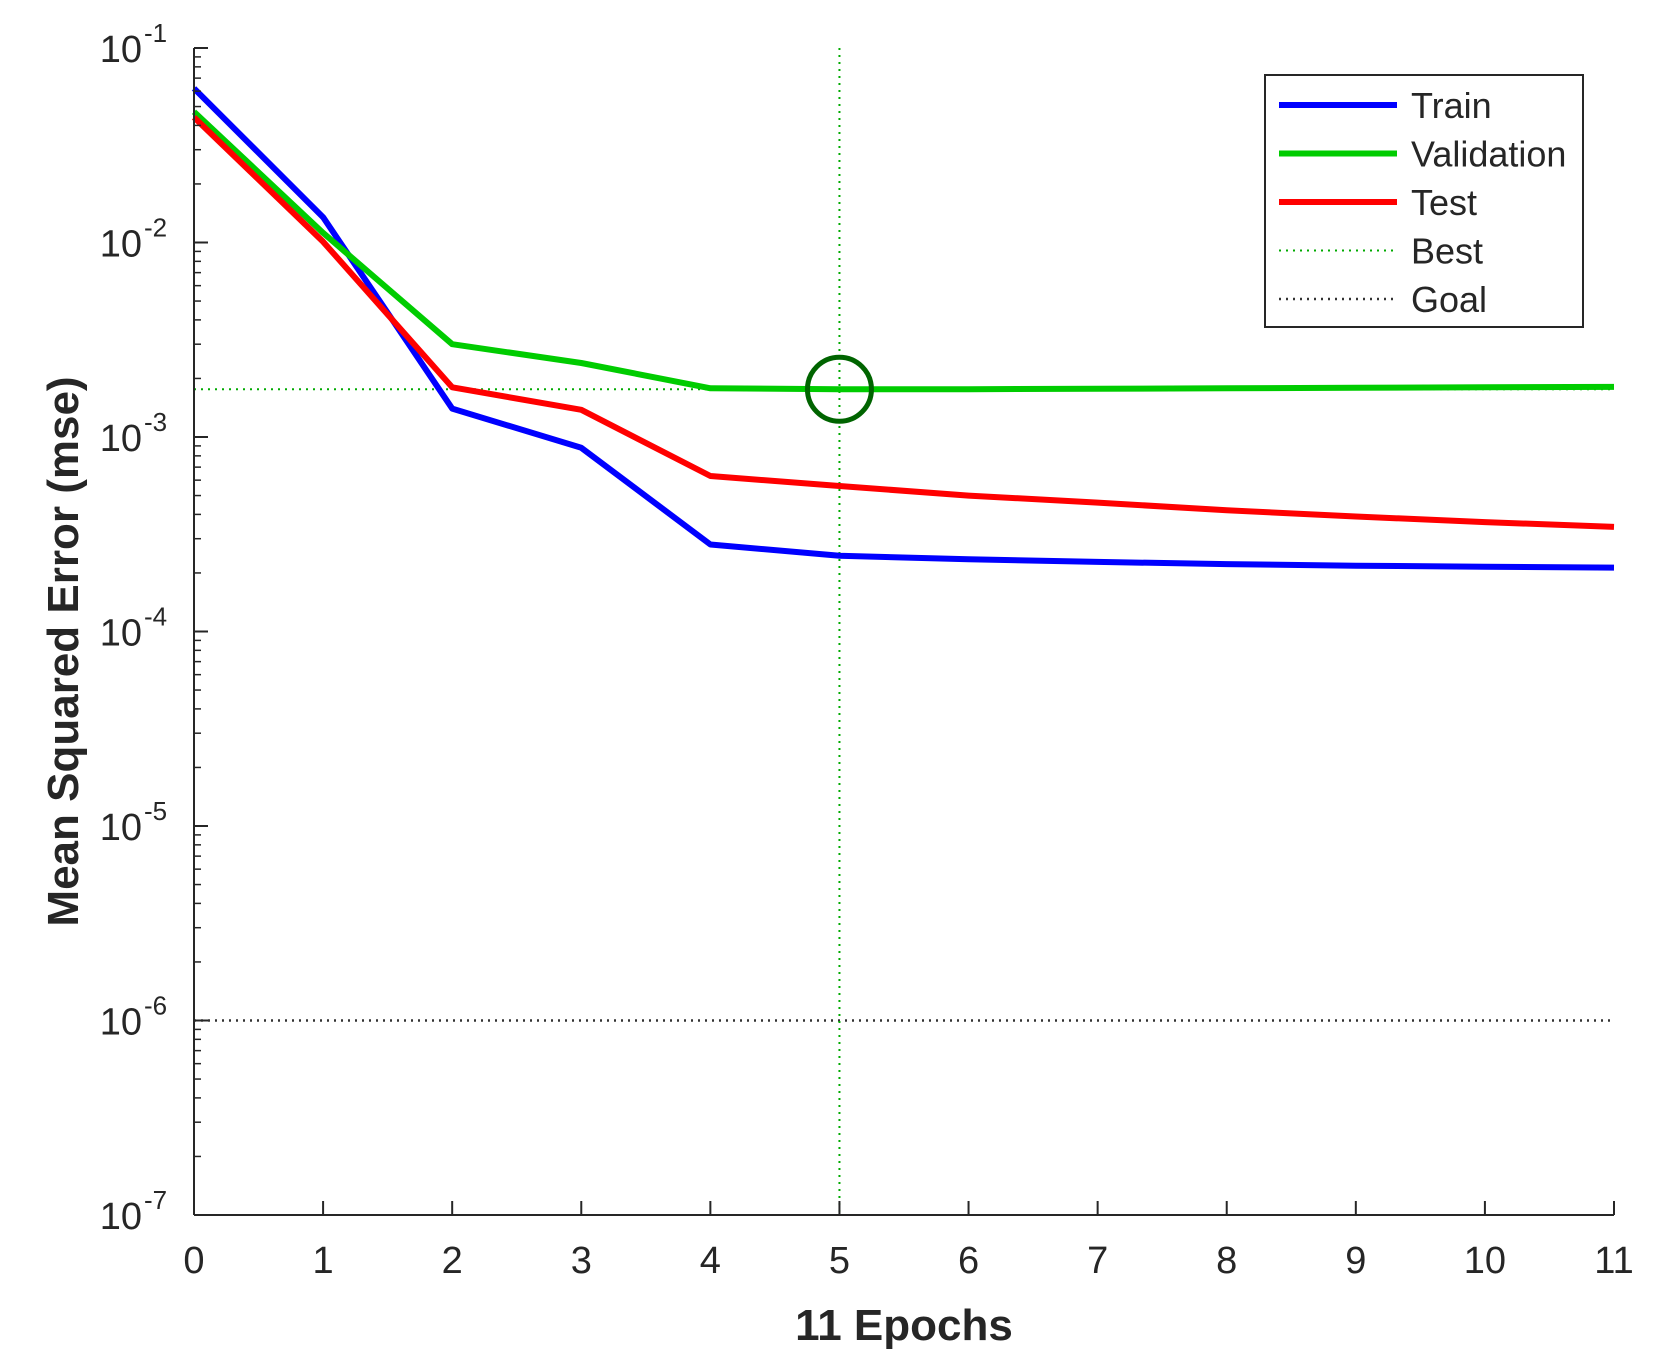 The width and height of the screenshot is (1668, 1371). Describe the element at coordinates (1226, 1261) in the screenshot. I see `x-tick-label: 8` at that location.